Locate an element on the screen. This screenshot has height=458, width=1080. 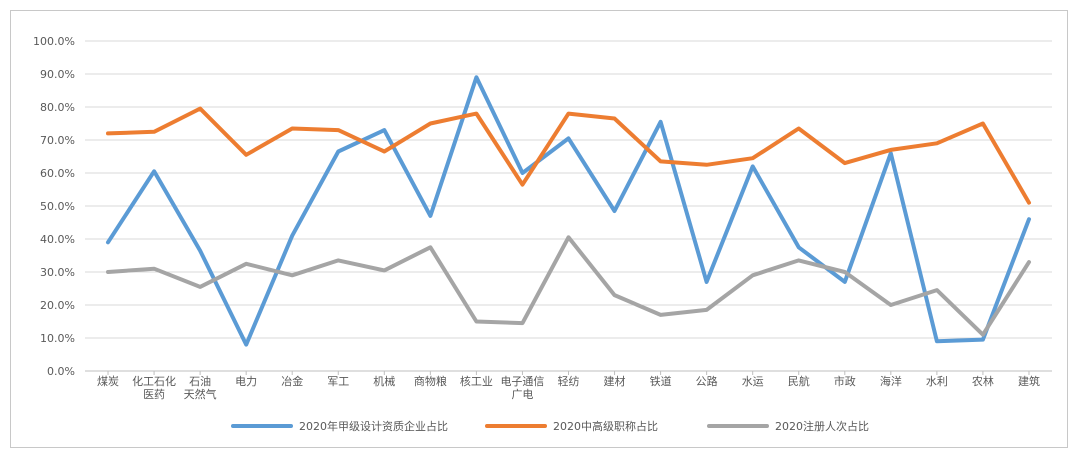
y-tick-label: 60.0% is located at coordinates (57, 173).